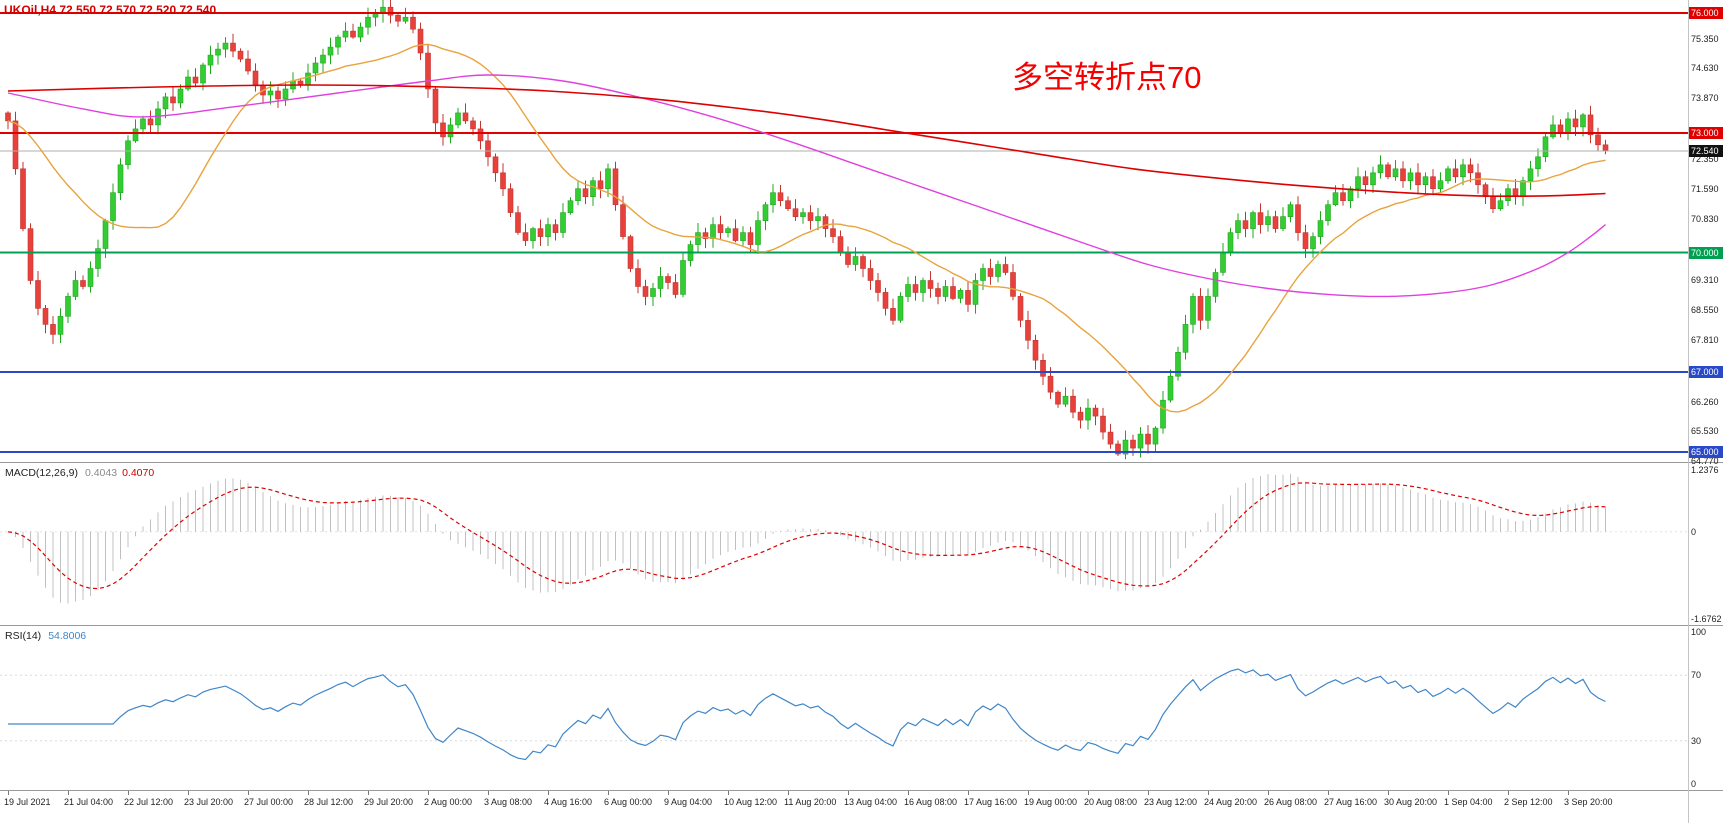  I want to click on price-tick-label: 71.590, so click(1705, 189).